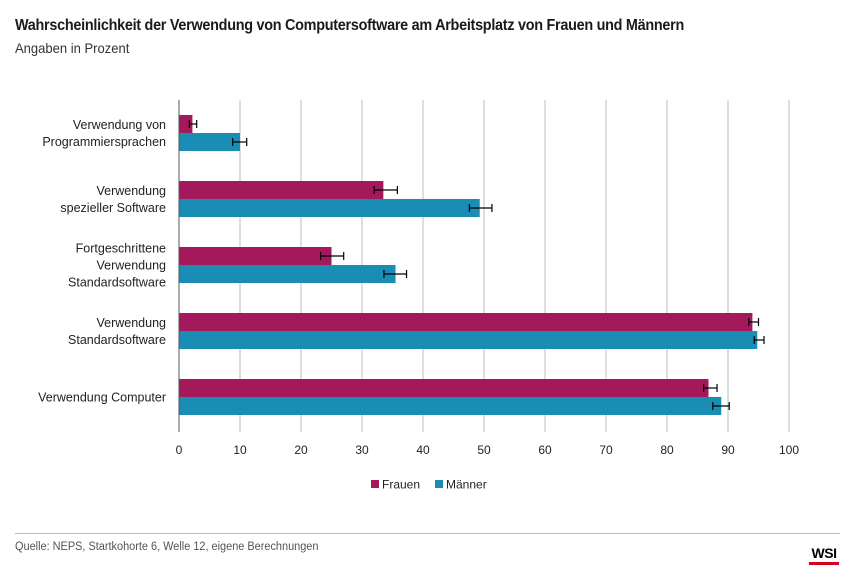  I want to click on category-label: Verwendung spezieller Software, so click(113, 199).